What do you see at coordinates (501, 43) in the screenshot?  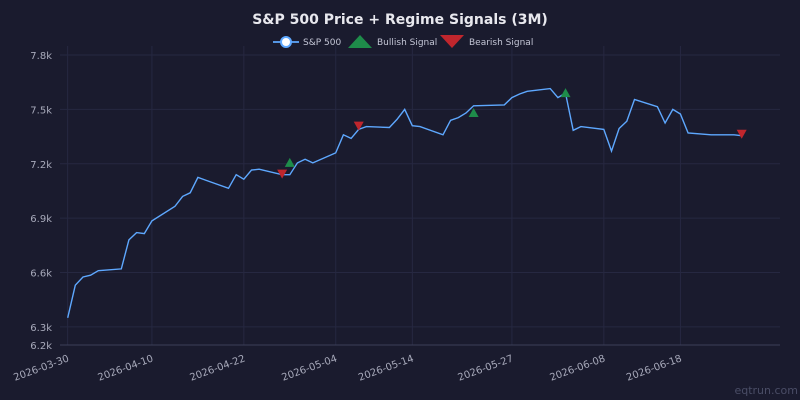 I see `legend-bearish-label: Bearish Signal` at bounding box center [501, 43].